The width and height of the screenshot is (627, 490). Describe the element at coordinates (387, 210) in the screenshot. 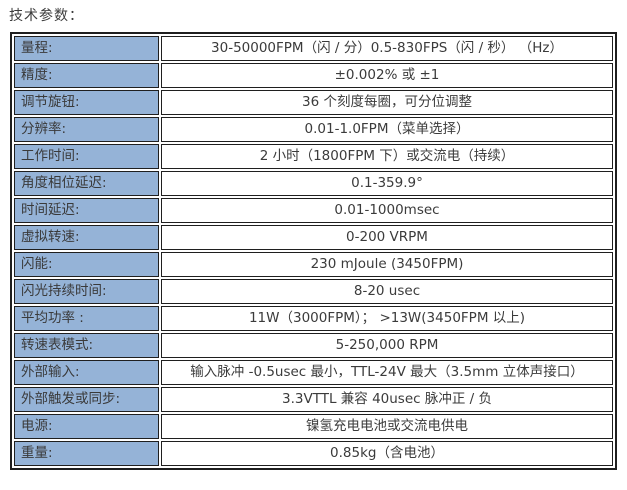

I see `spec-value-cell: 0.01-1000msec` at that location.